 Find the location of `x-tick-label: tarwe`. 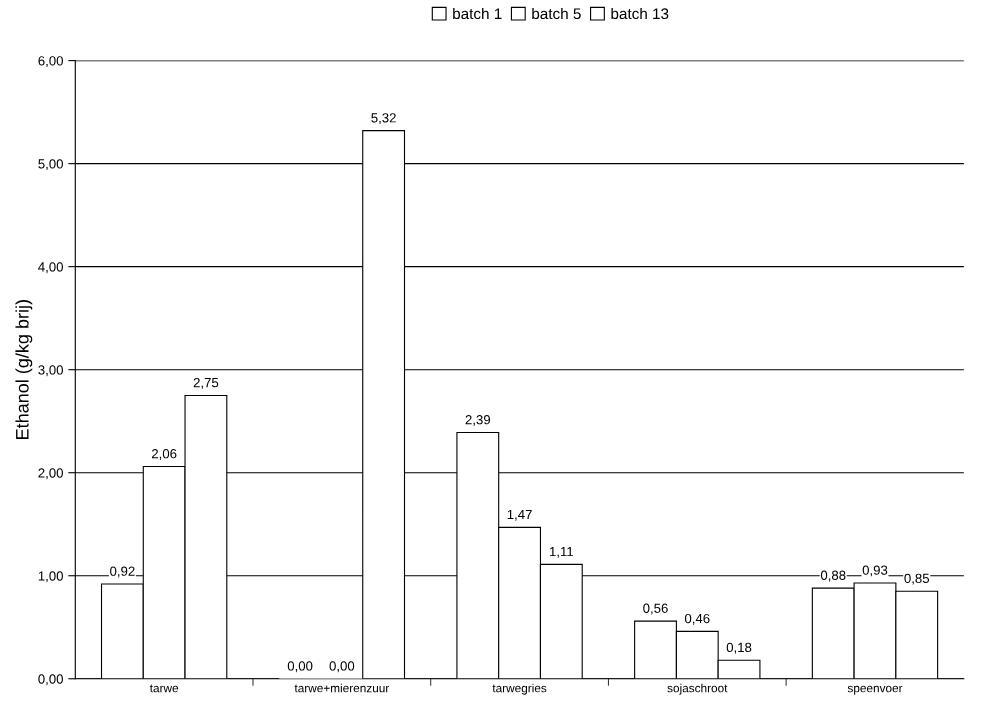

x-tick-label: tarwe is located at coordinates (164, 688).